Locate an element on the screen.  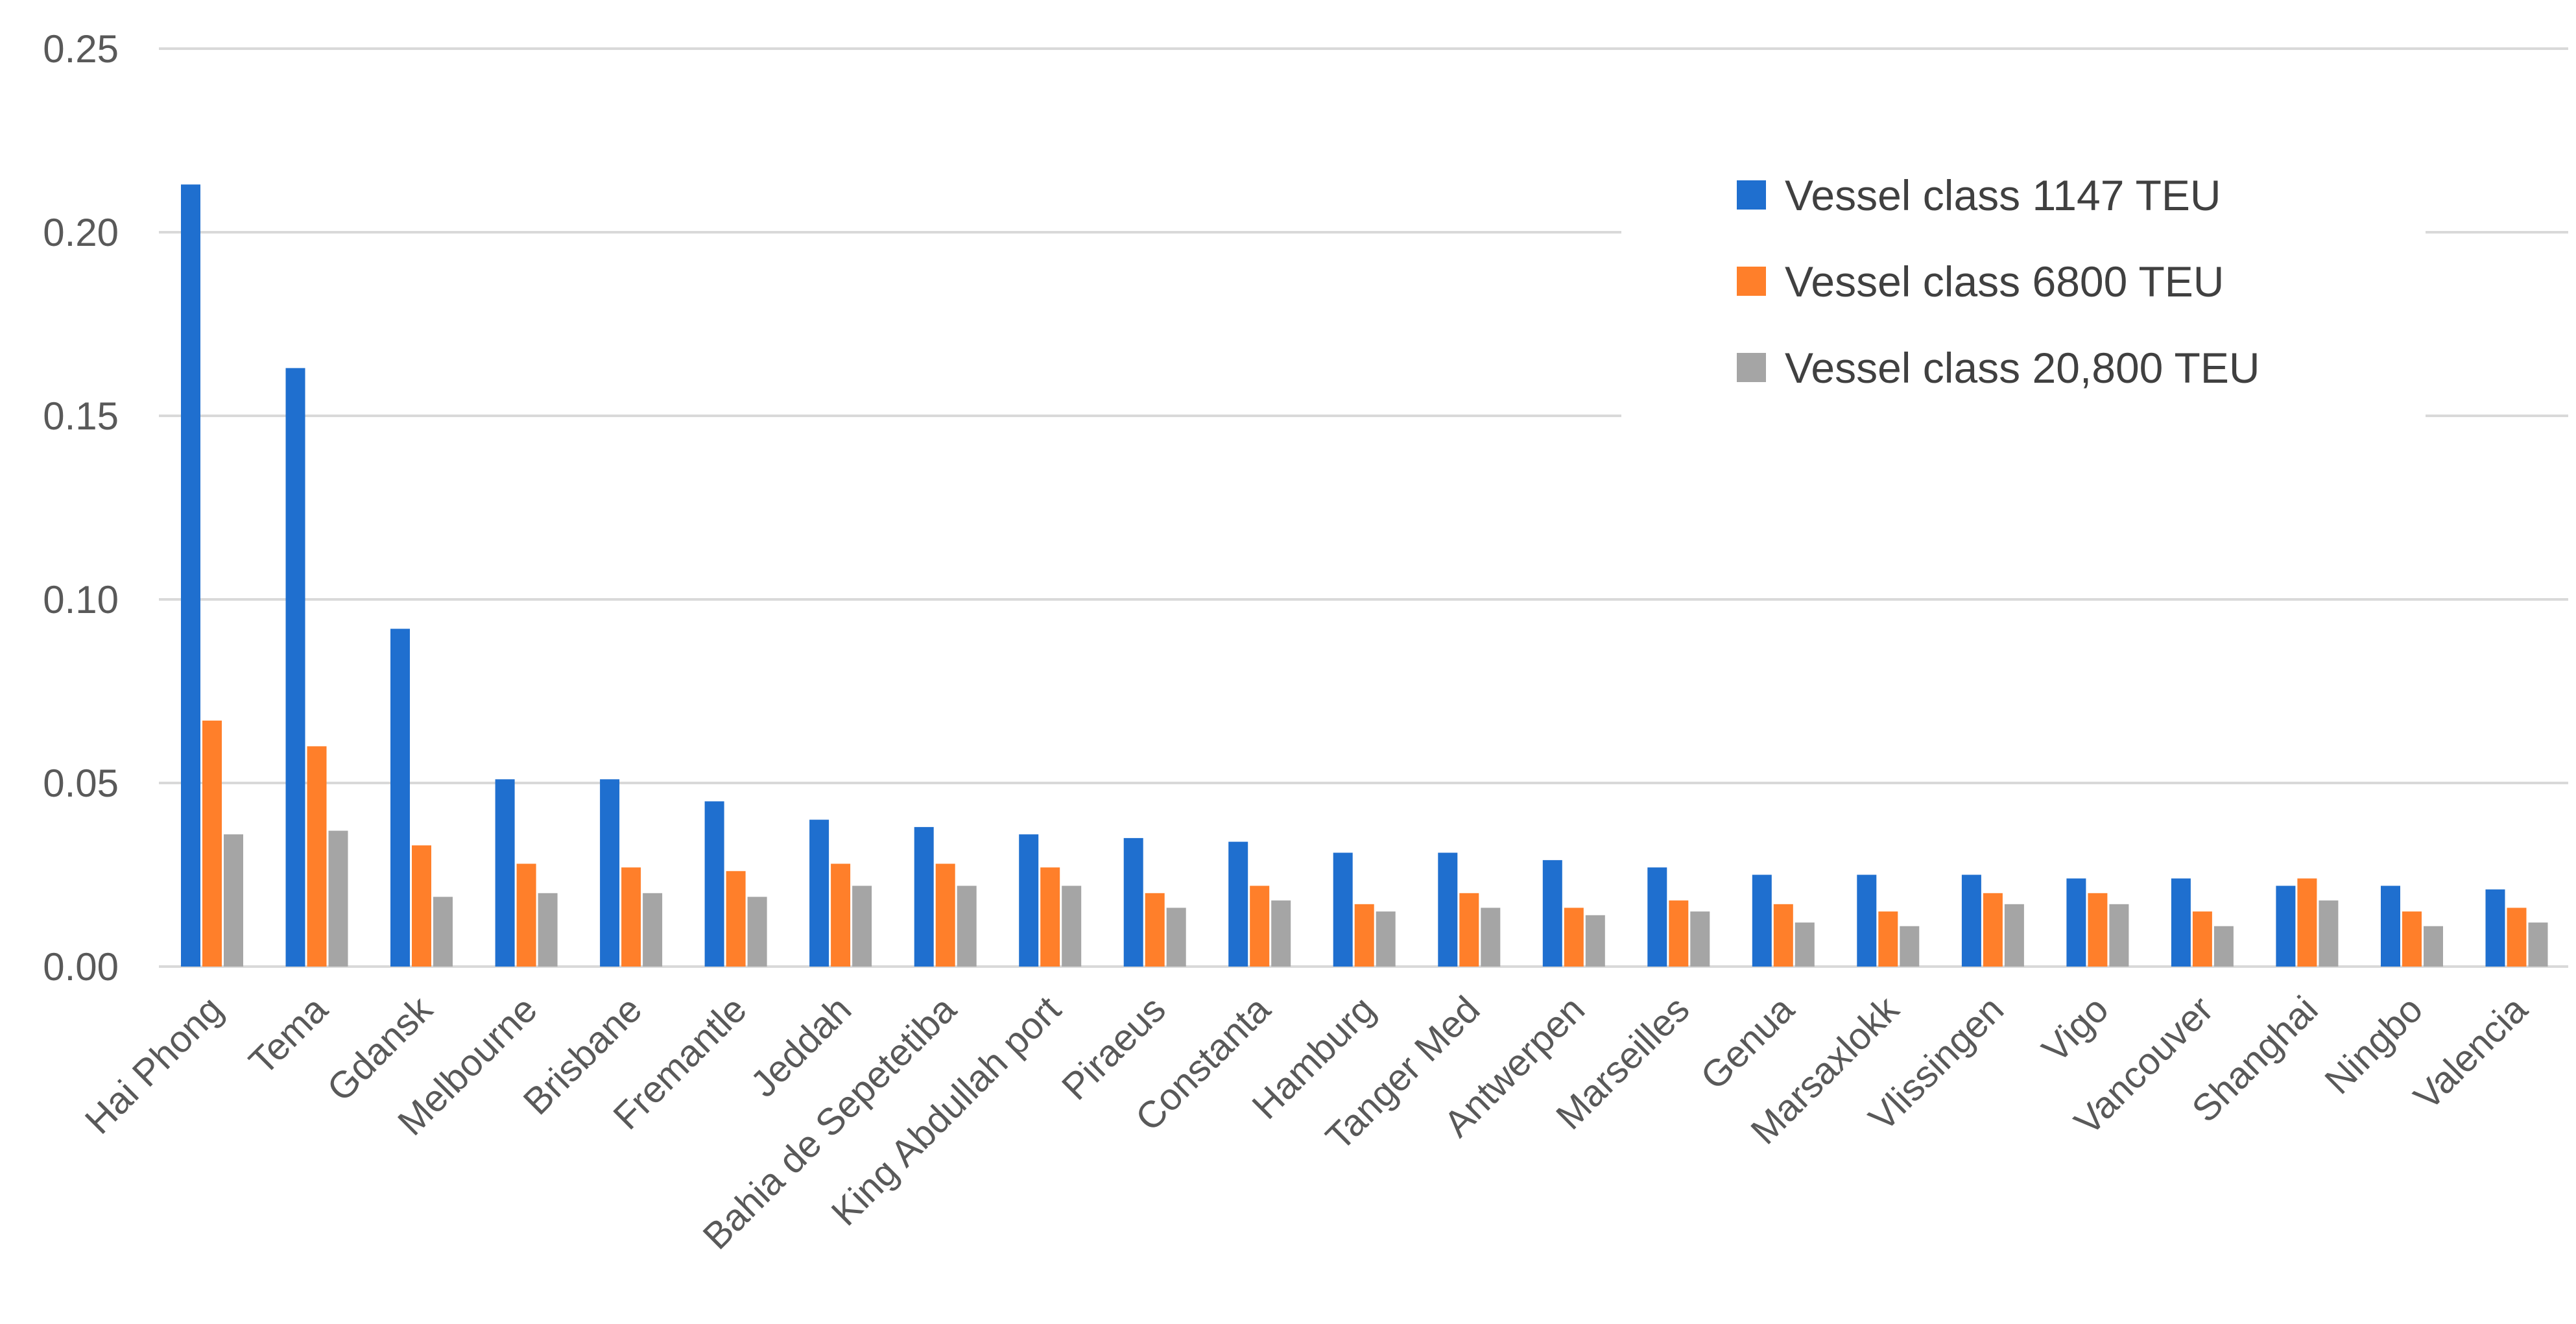
x-category-label: Hai Phong is located at coordinates (154, 1065).